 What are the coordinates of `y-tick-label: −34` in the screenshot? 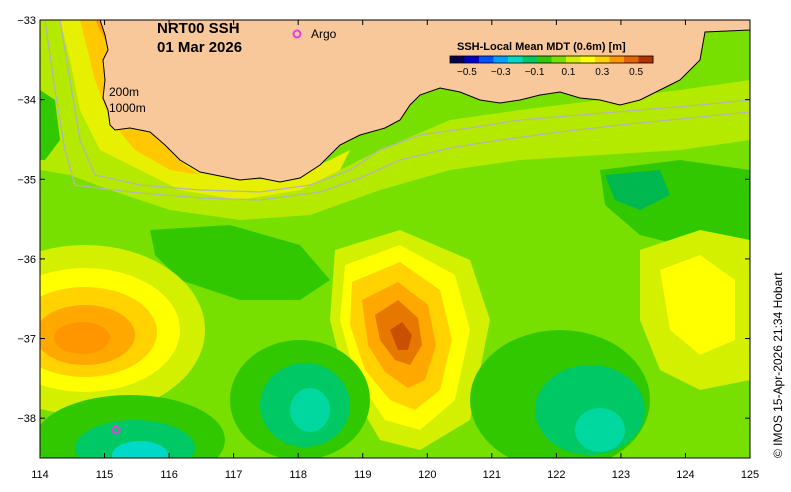 It's located at (26, 101).